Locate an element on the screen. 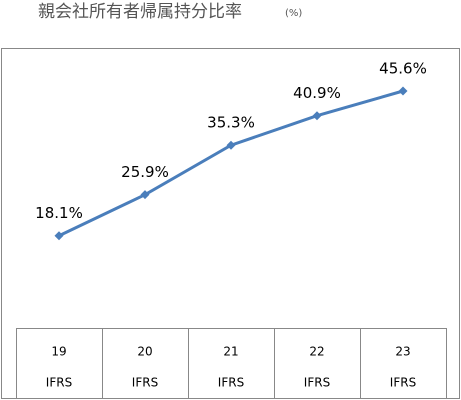 This screenshot has height=400, width=461. data-label: 25.9% is located at coordinates (145, 172).